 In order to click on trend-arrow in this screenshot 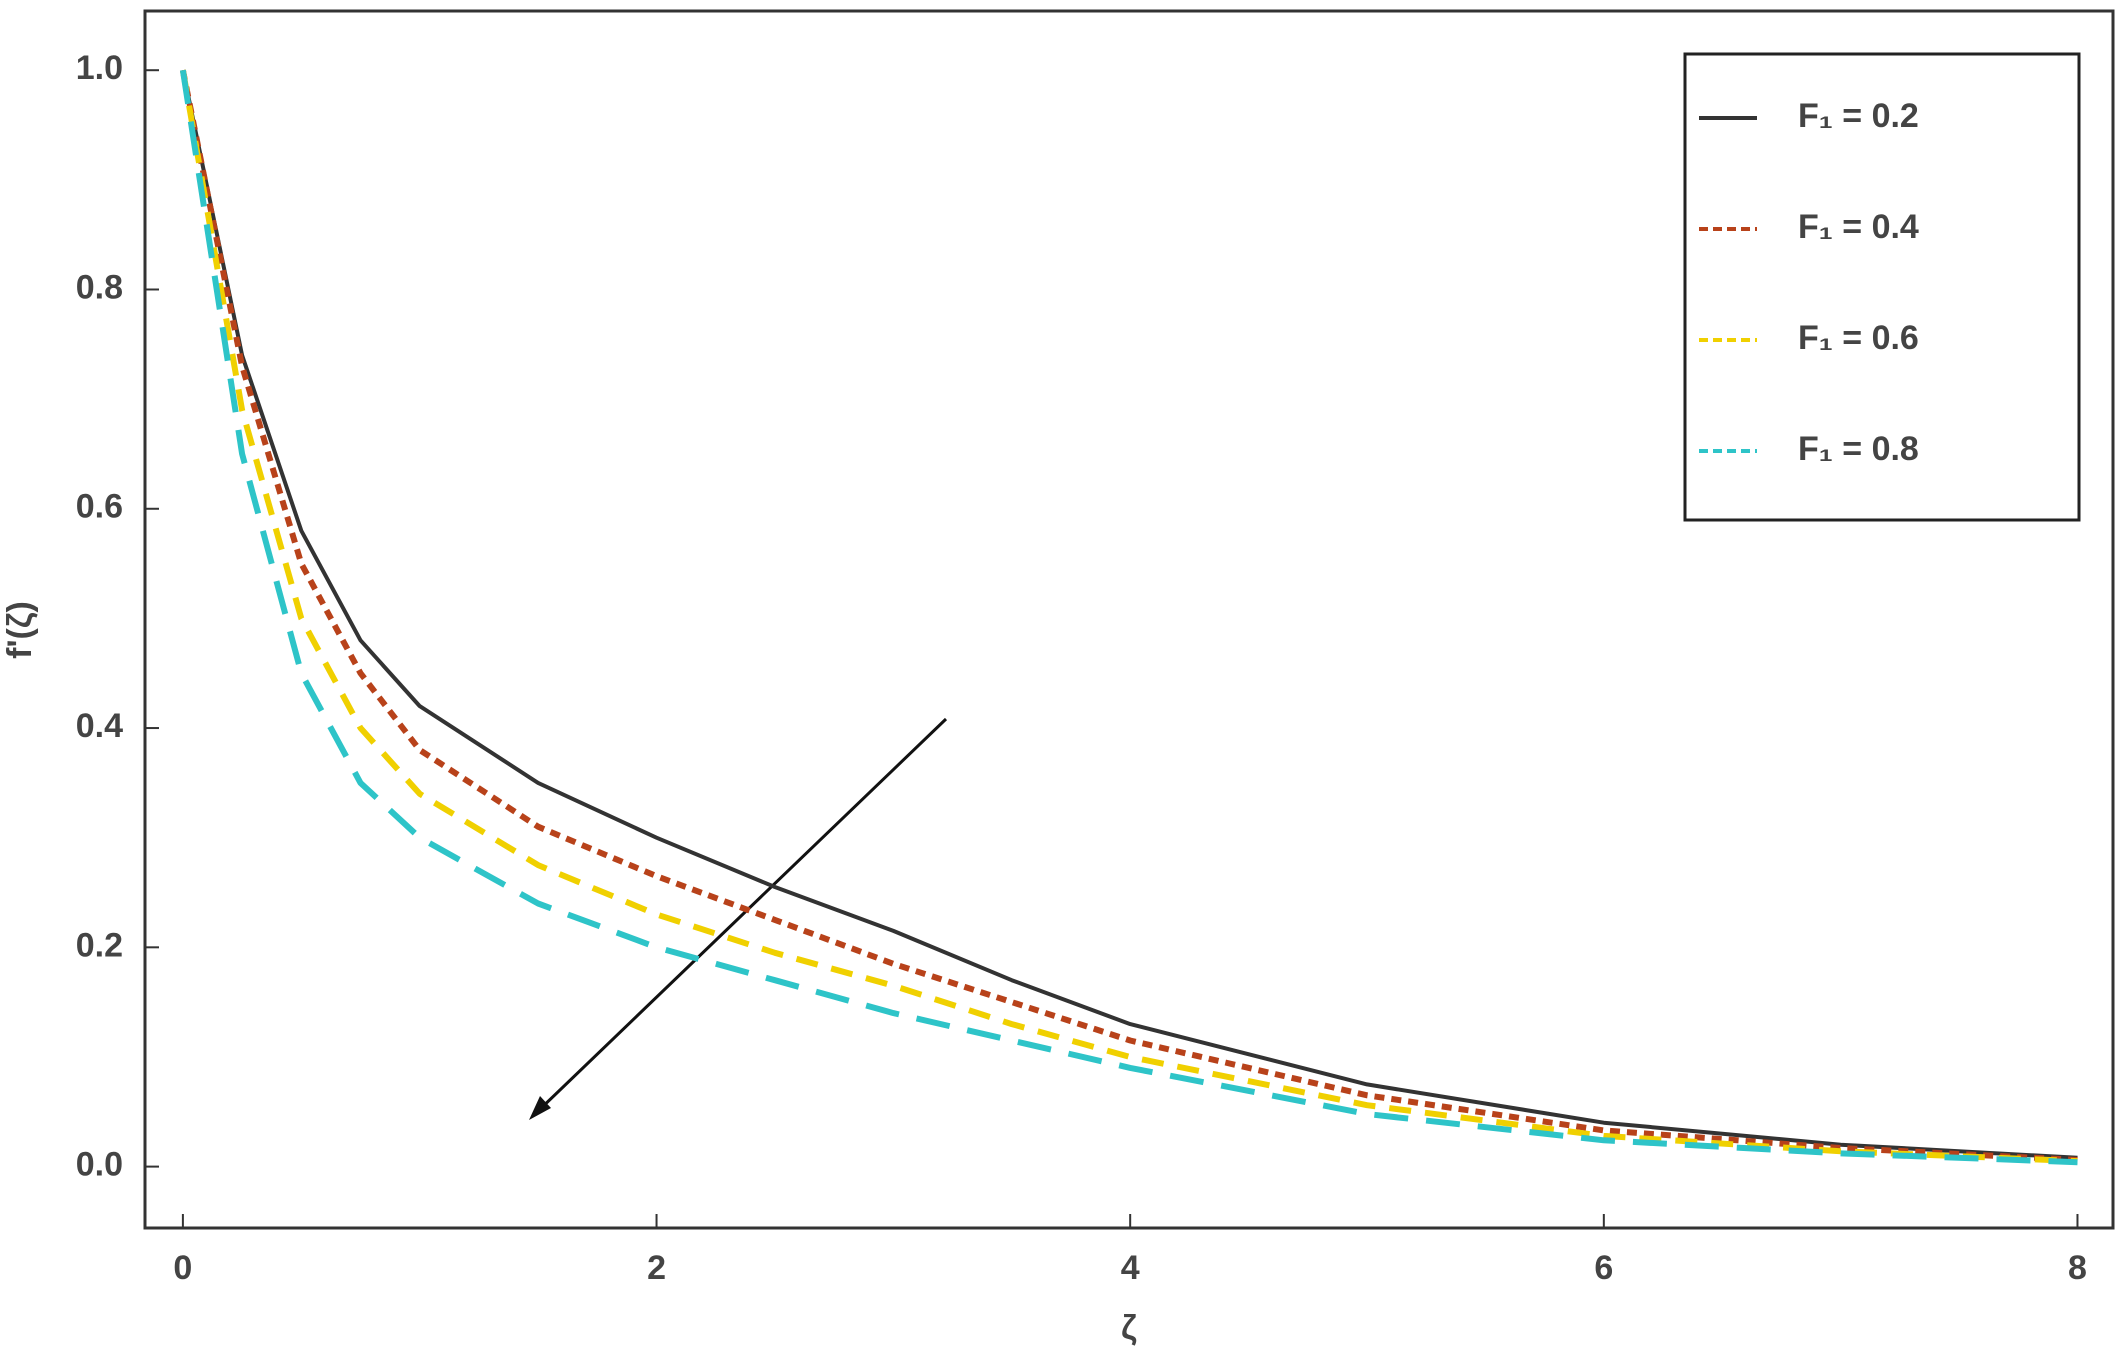, I will do `click(738, 918)`.